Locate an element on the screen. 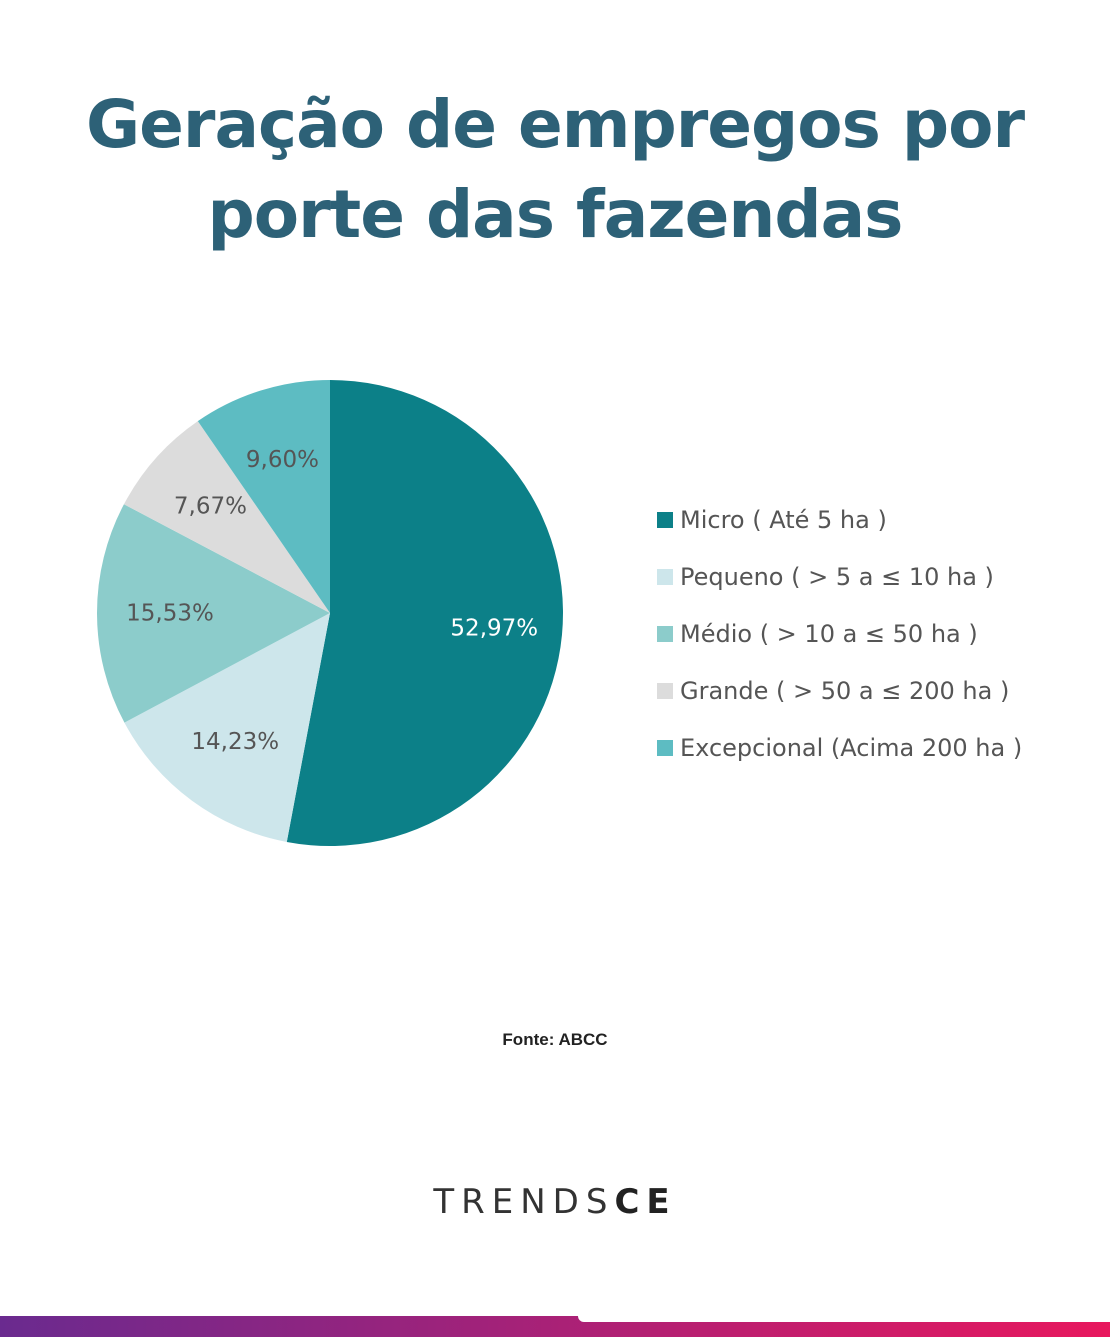  legend-label: Médio ( > 10 a ≤ 50 ha ) is located at coordinates (829, 633).